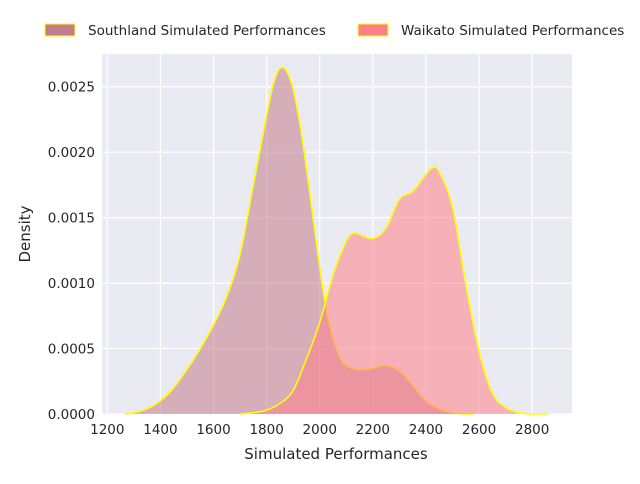 This screenshot has height=484, width=640. I want to click on x-tick-label-2: 1600, so click(213, 430).